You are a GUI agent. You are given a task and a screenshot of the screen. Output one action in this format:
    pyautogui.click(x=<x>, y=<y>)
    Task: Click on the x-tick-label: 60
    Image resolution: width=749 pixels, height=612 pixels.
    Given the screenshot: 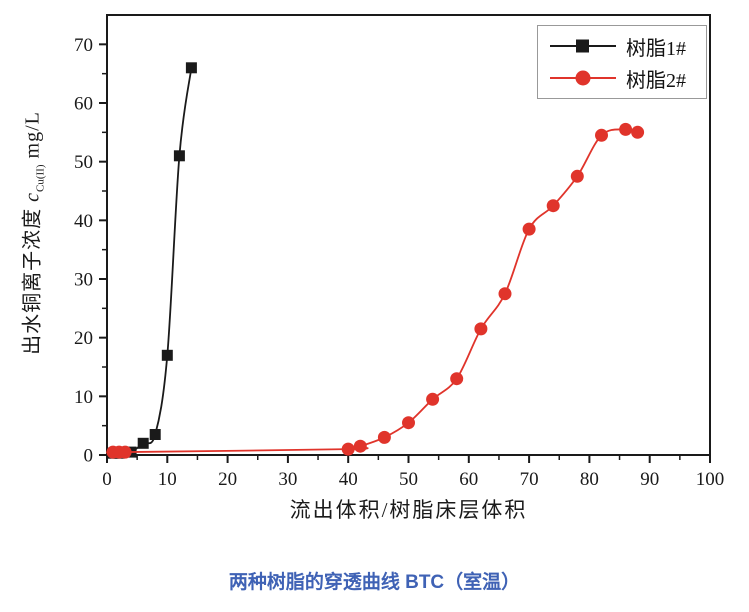 What is the action you would take?
    pyautogui.click(x=468, y=479)
    